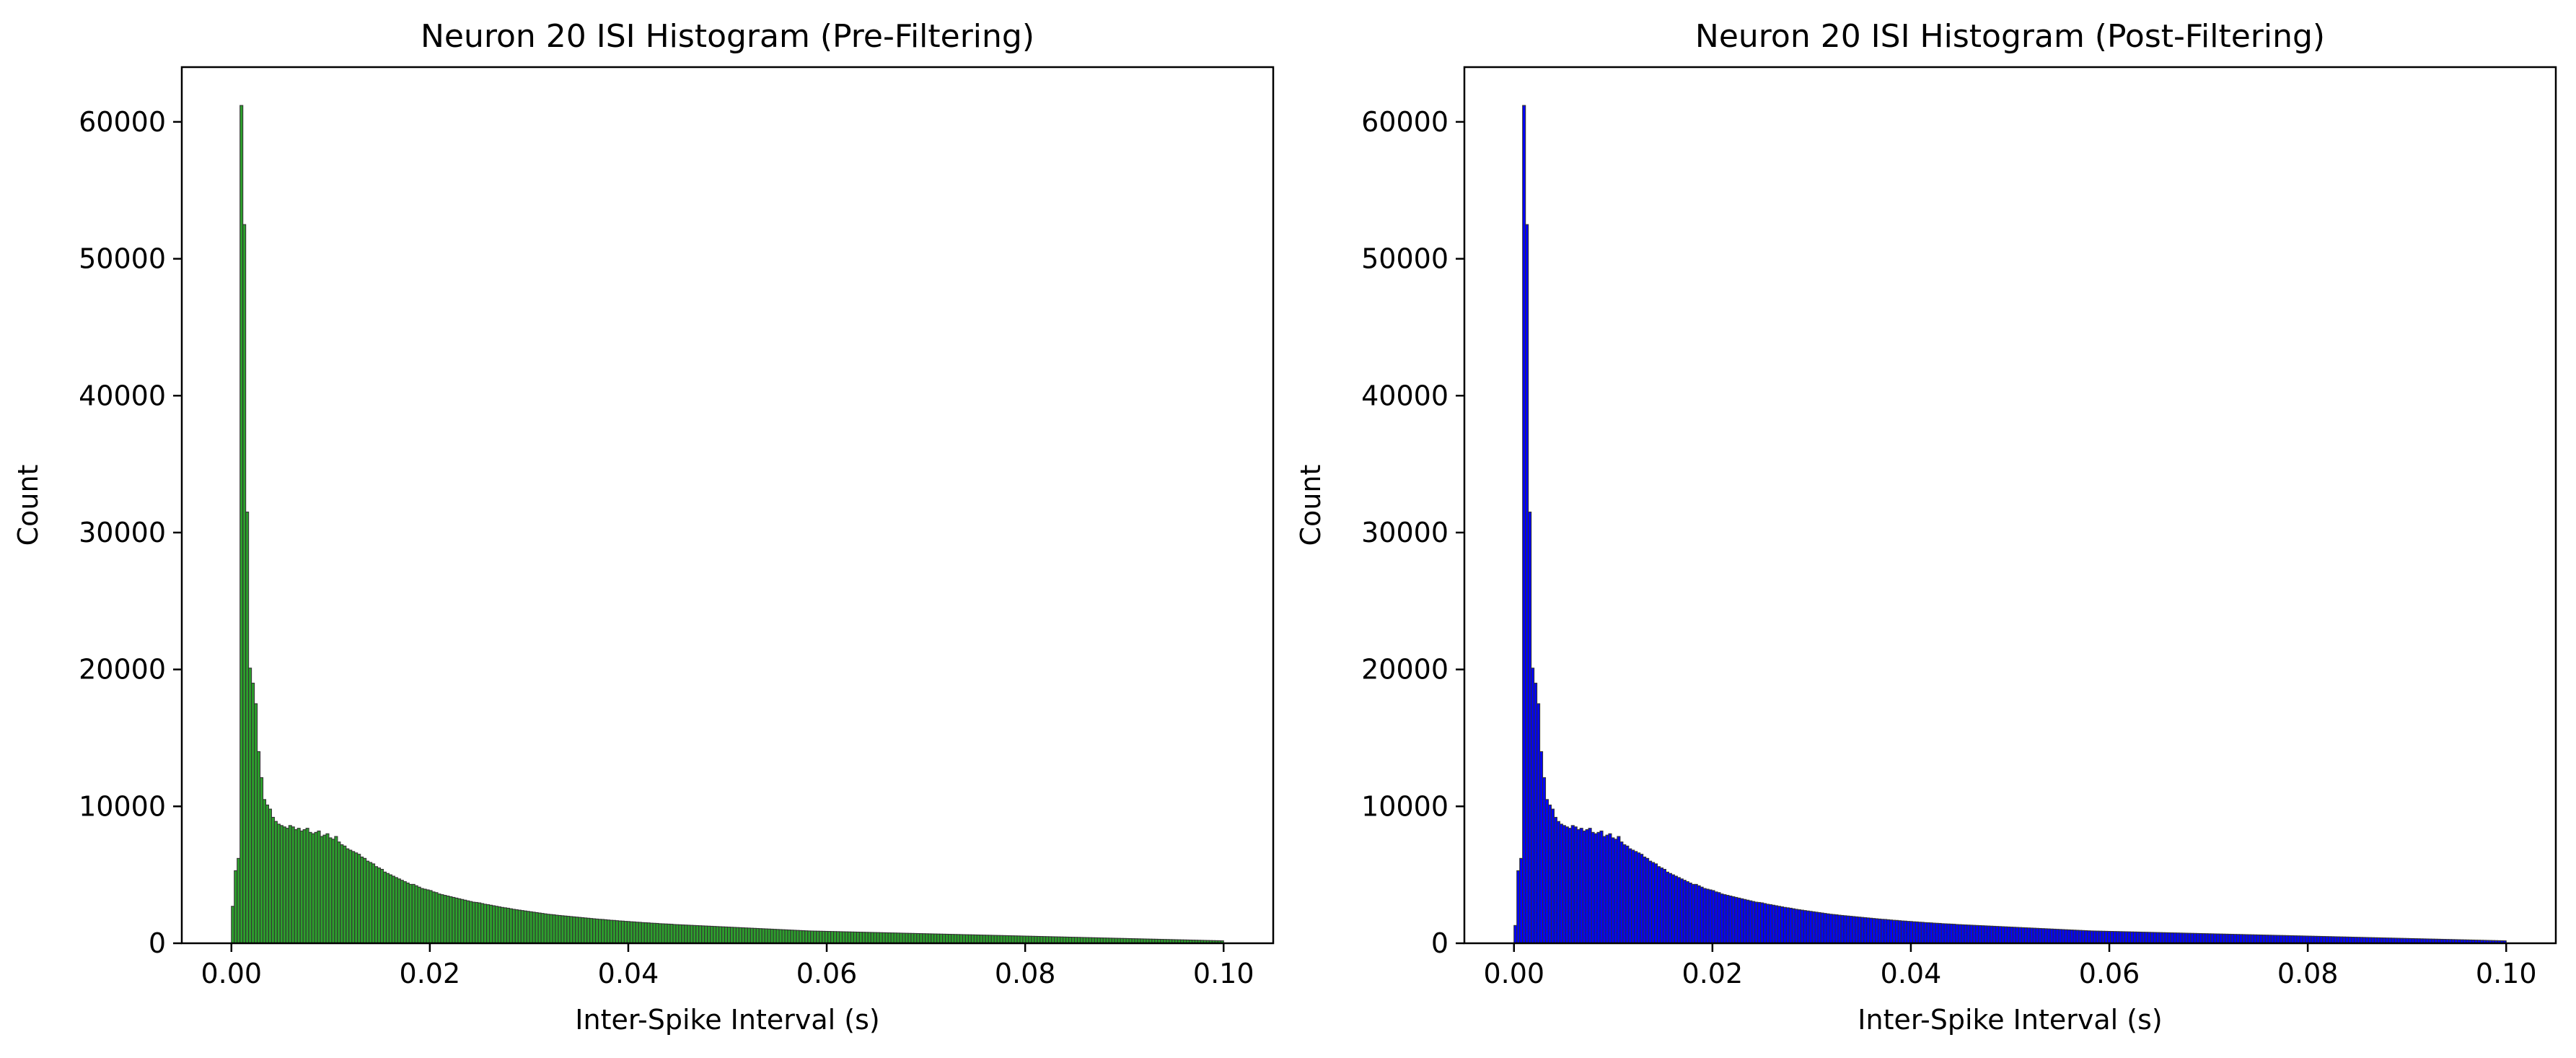  Describe the element at coordinates (1405, 395) in the screenshot. I see `y-tick-label: 40000` at that location.